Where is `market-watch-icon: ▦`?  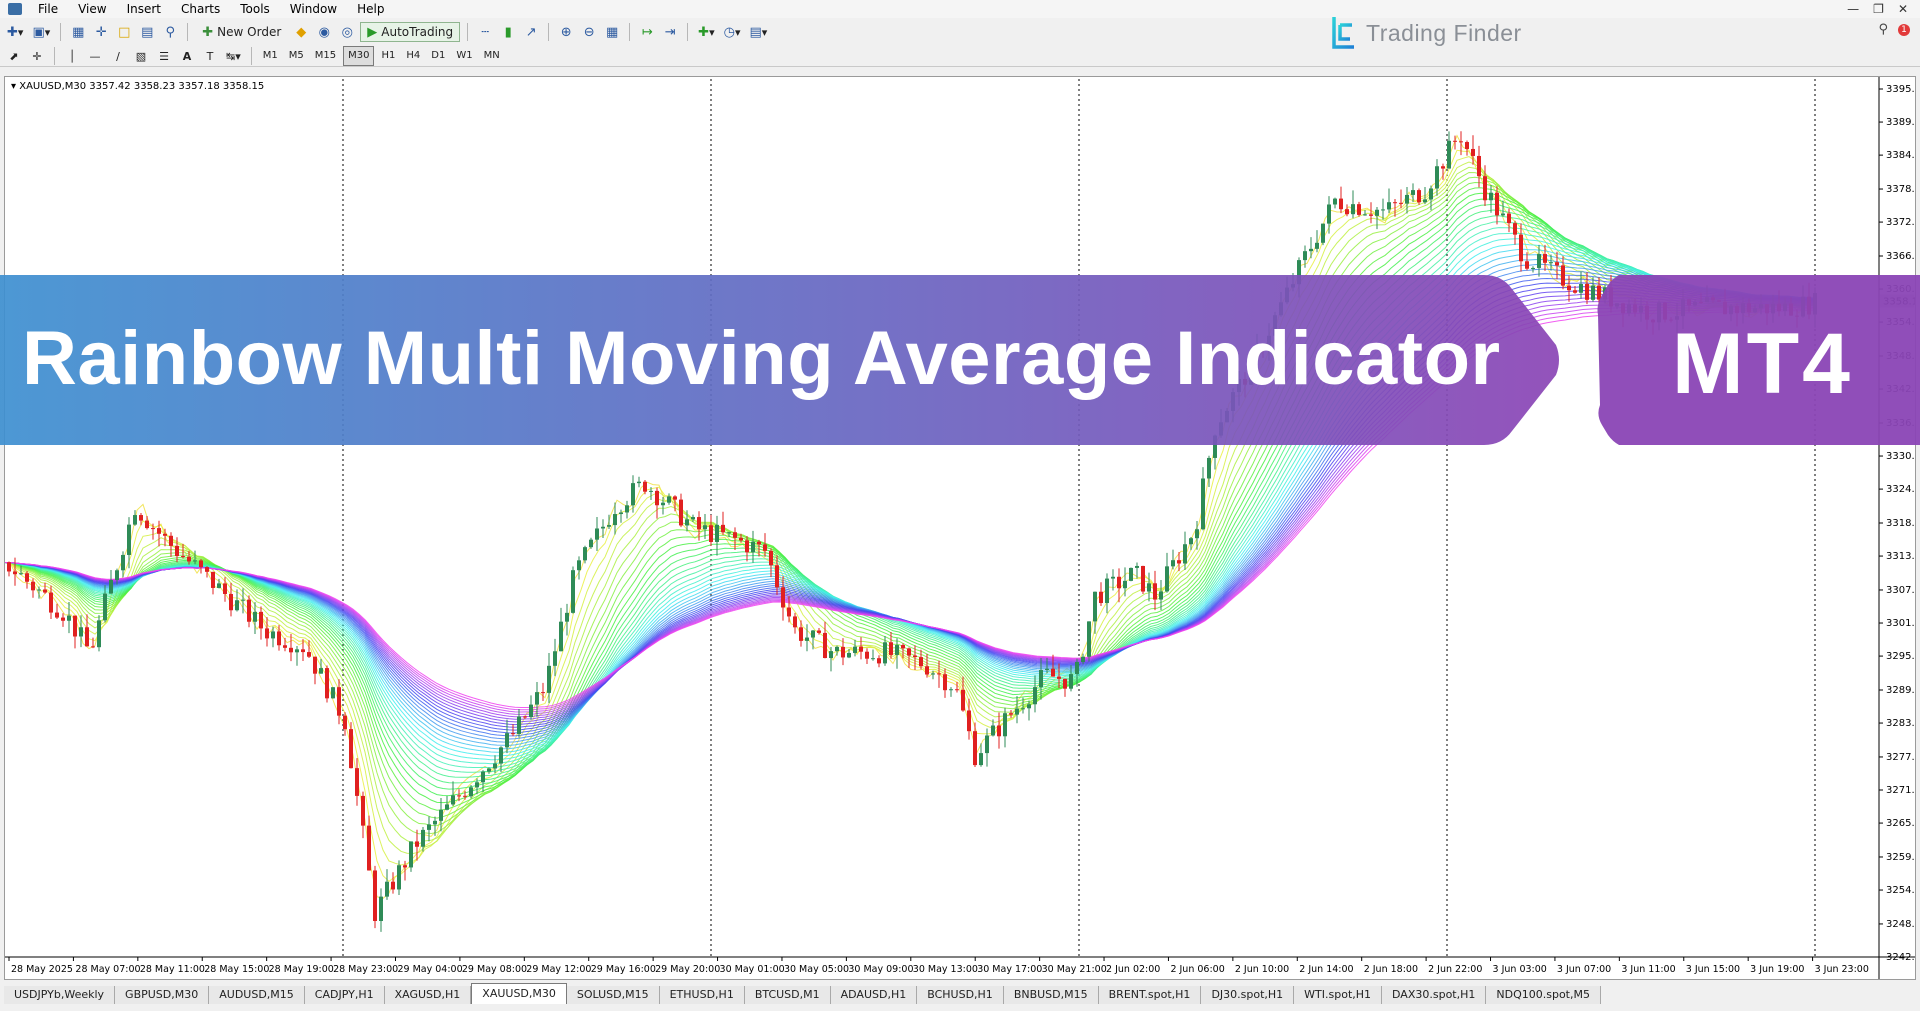 market-watch-icon: ▦ is located at coordinates (78, 32).